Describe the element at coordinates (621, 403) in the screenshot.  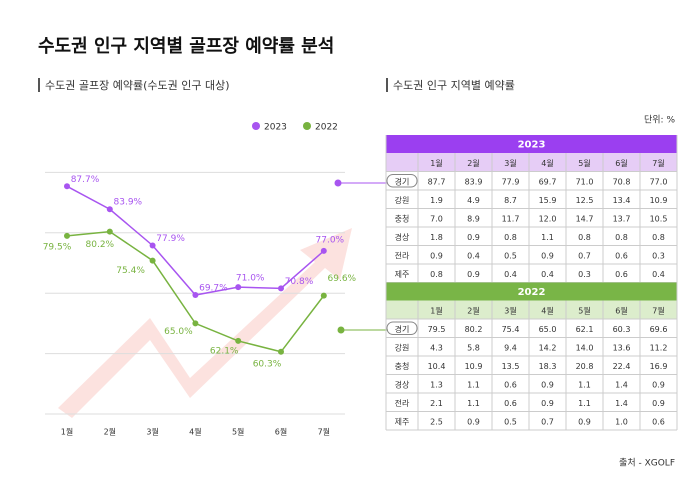
I see `cell: 1.4` at that location.